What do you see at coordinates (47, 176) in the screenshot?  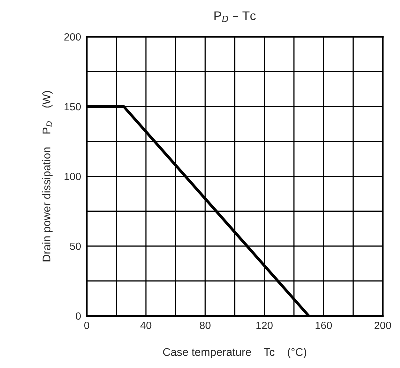 I see `text: Drain power dissipation P$_{D}$ (W)` at bounding box center [47, 176].